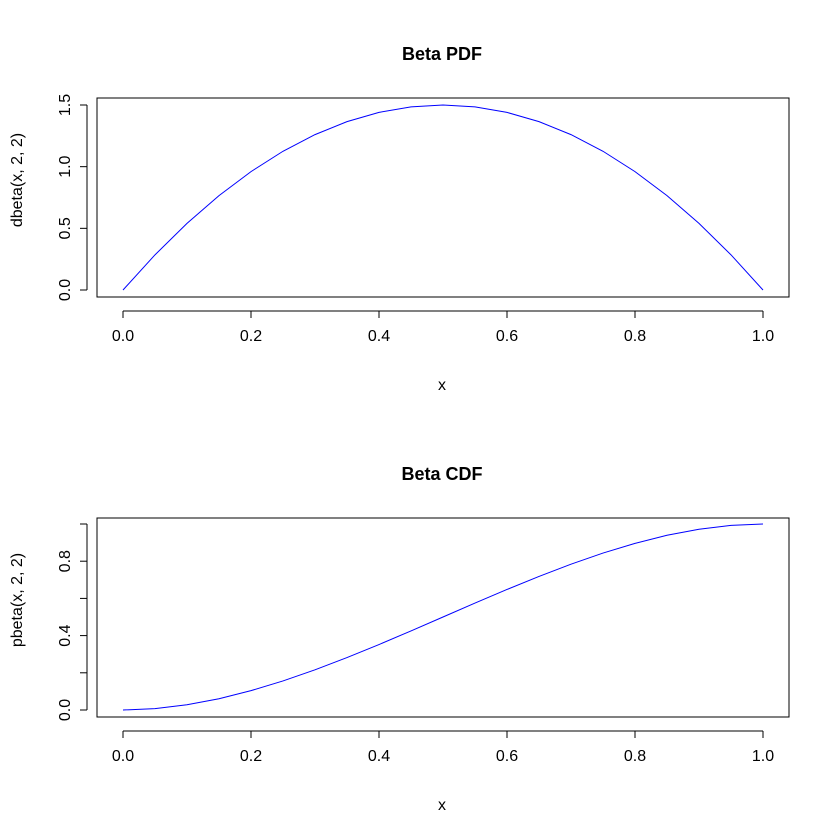 Image resolution: width=840 pixels, height=840 pixels. I want to click on beta-pdf-x-axis: 0.0 0.2 0.4 0.6 0.8 1.0, so click(443, 327).